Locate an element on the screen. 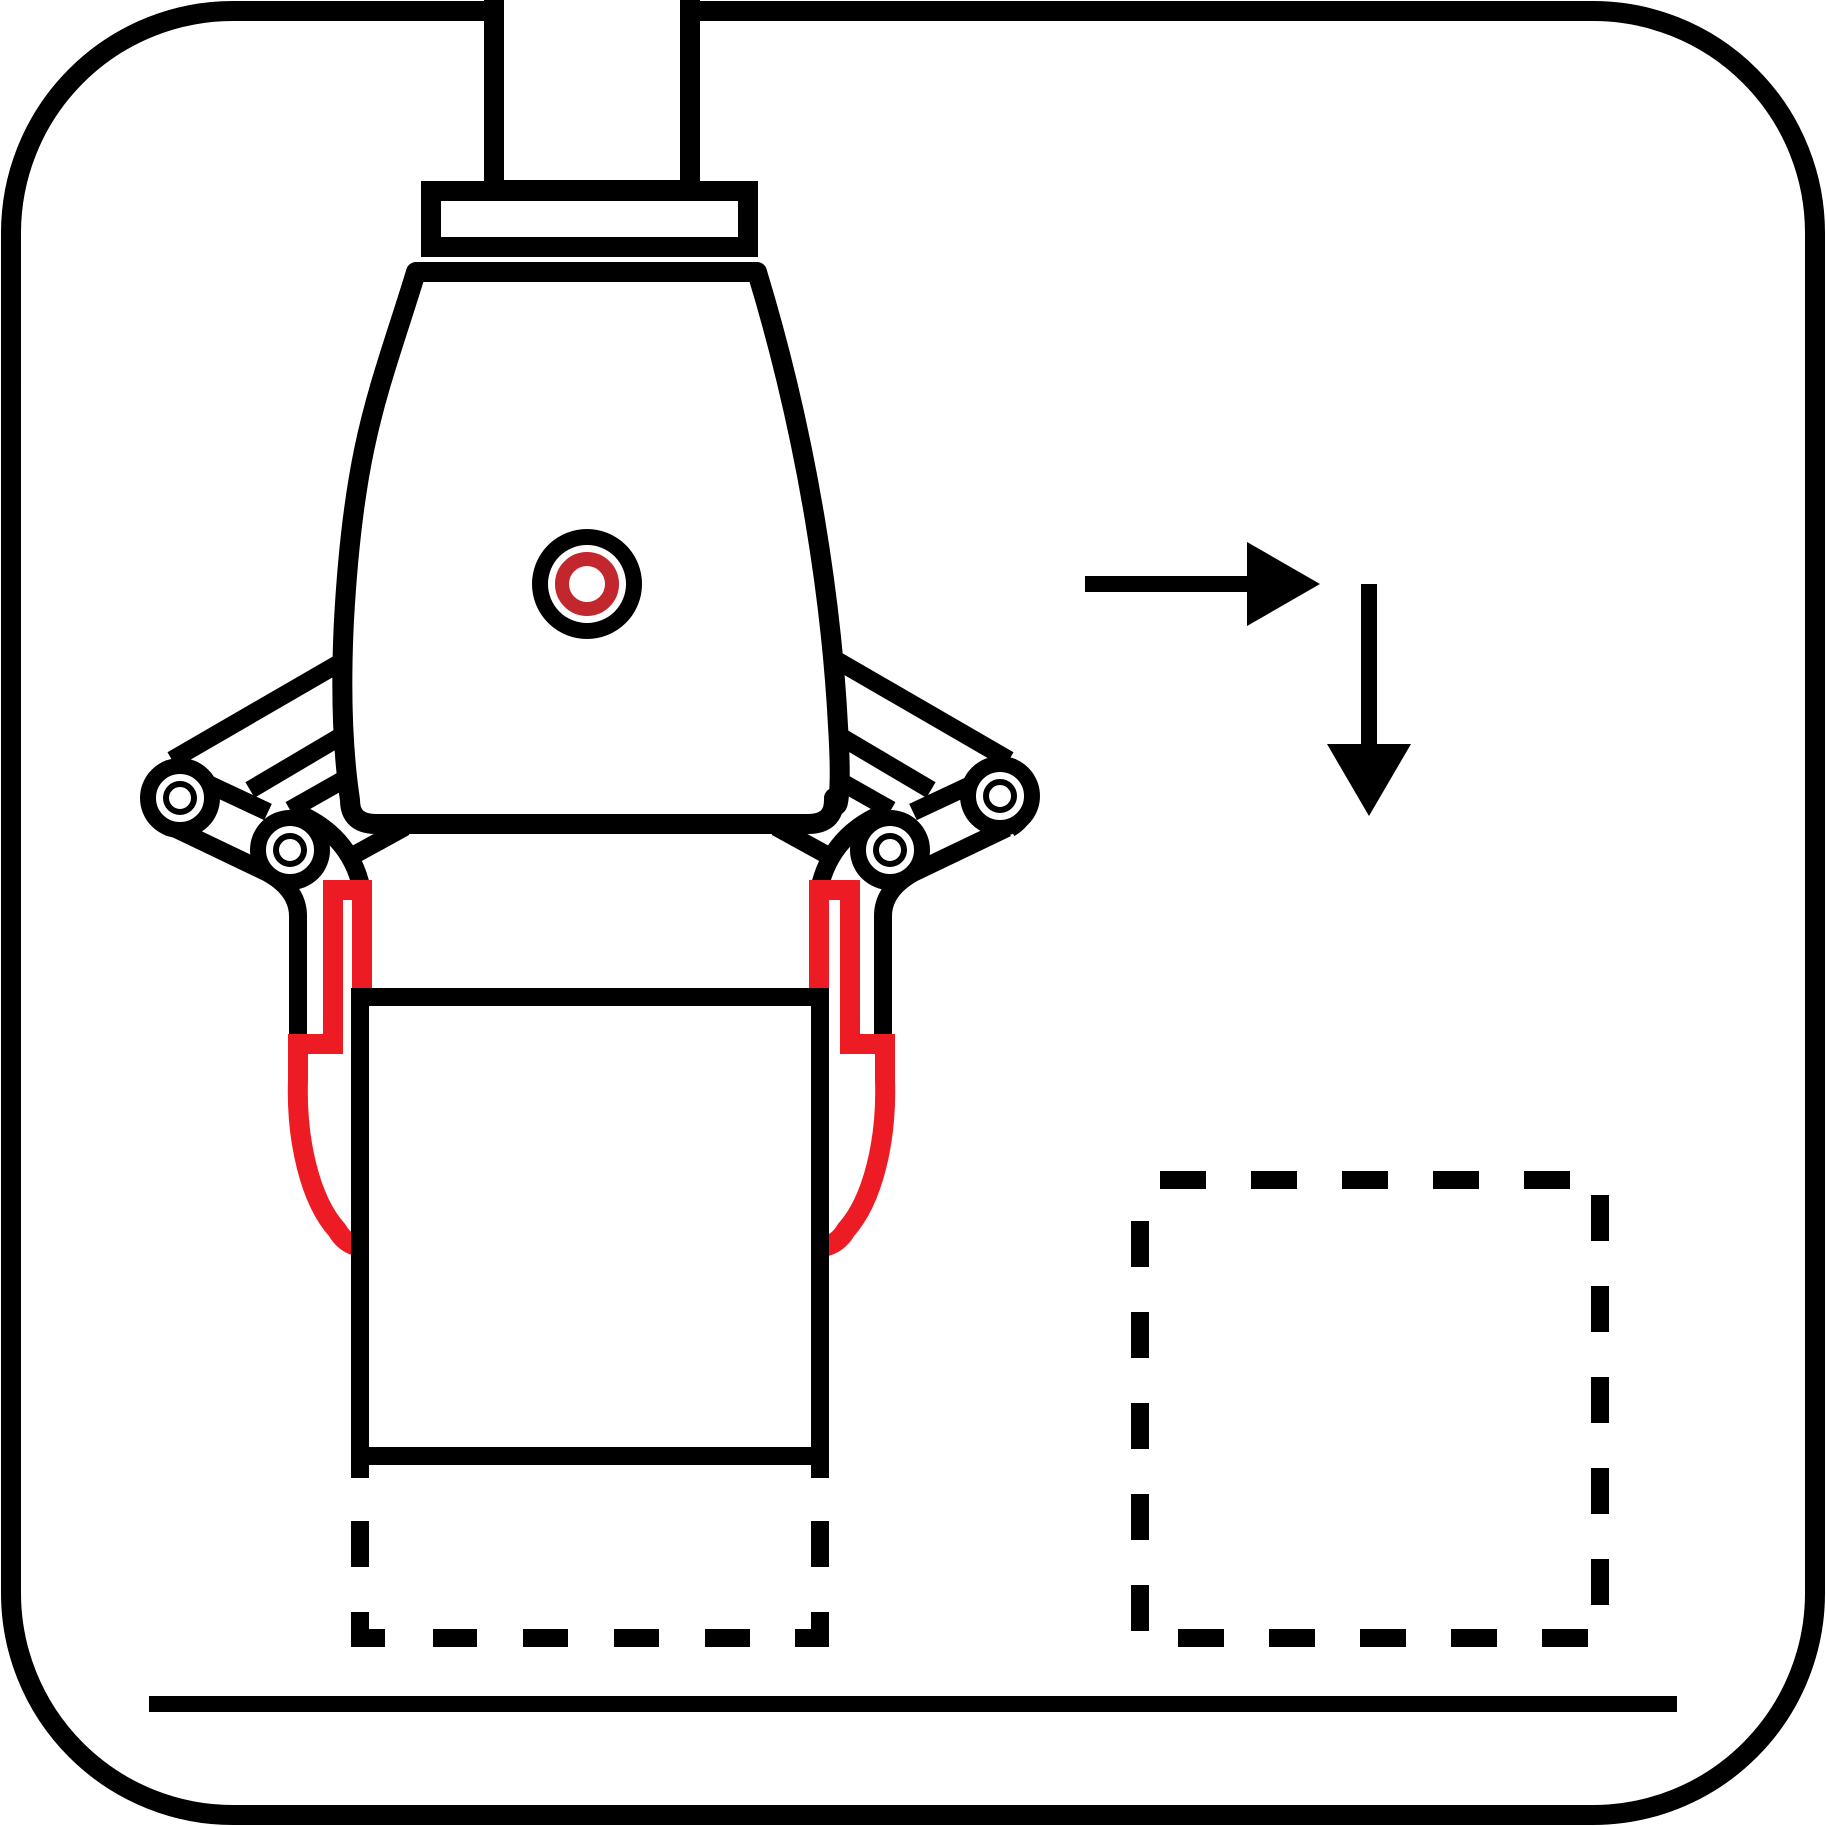  place-position-outline is located at coordinates (1370, 1409).